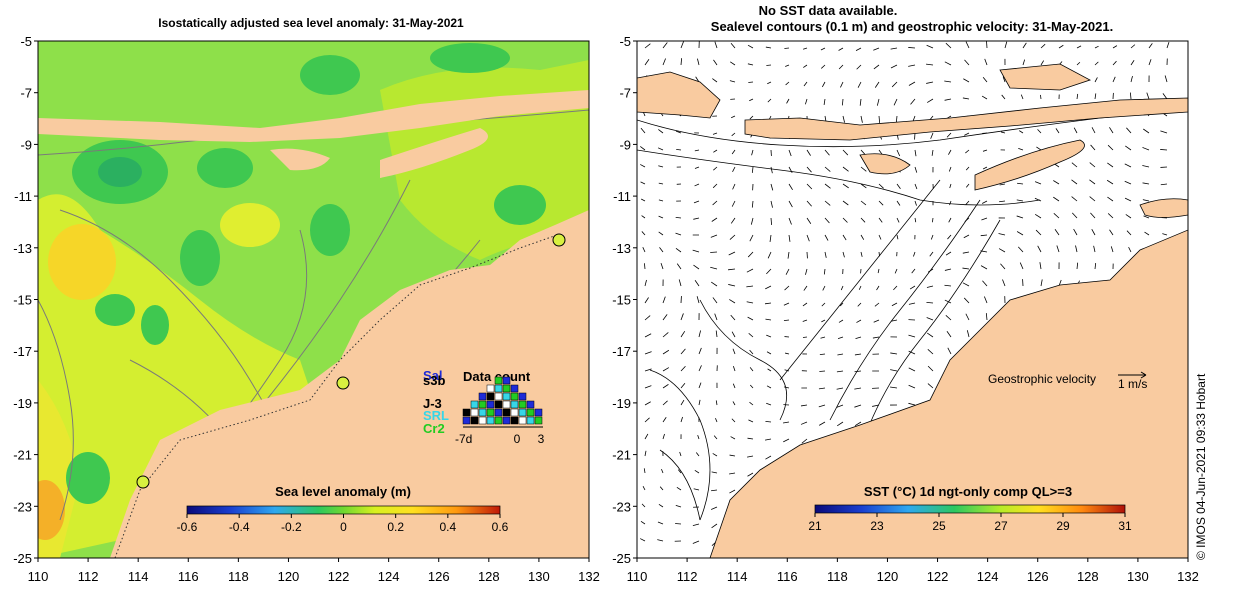 The image size is (1250, 590). Describe the element at coordinates (26, 41) in the screenshot. I see `left-y-tick-label: -5` at that location.